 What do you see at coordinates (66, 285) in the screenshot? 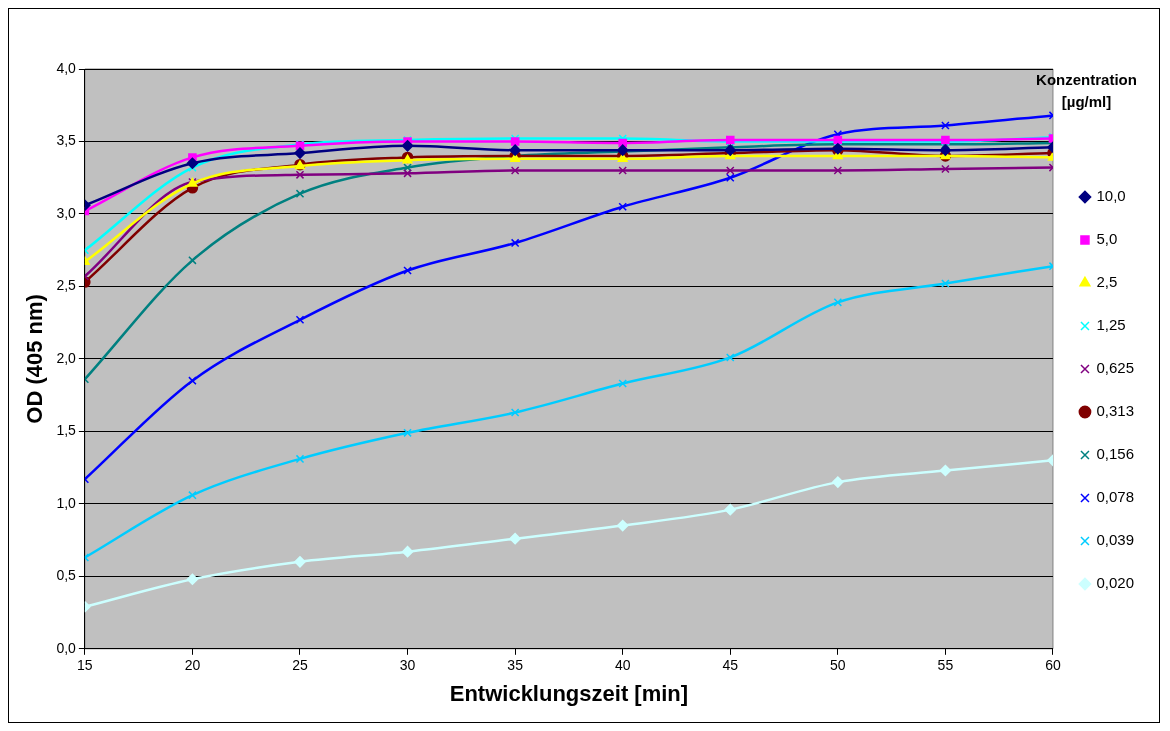
I see `y-tick-label: 2,5` at bounding box center [66, 285].